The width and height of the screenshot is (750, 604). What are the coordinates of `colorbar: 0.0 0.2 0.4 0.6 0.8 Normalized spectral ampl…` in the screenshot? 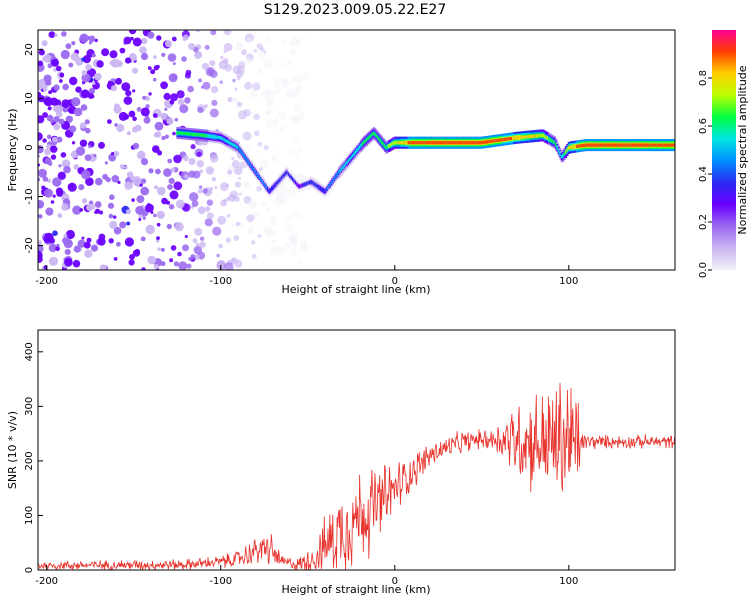 It's located at (723, 154).